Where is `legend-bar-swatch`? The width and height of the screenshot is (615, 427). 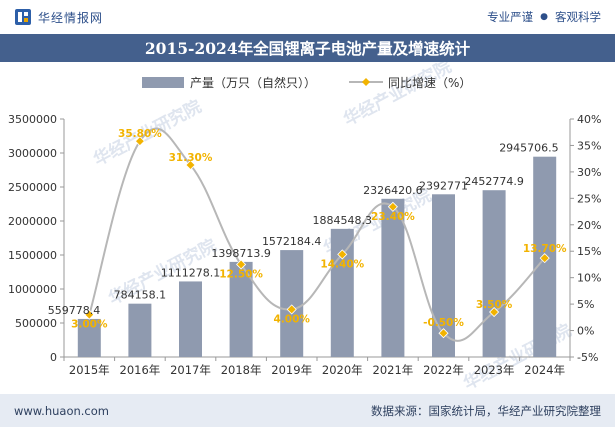
legend-bar-swatch is located at coordinates (163, 82).